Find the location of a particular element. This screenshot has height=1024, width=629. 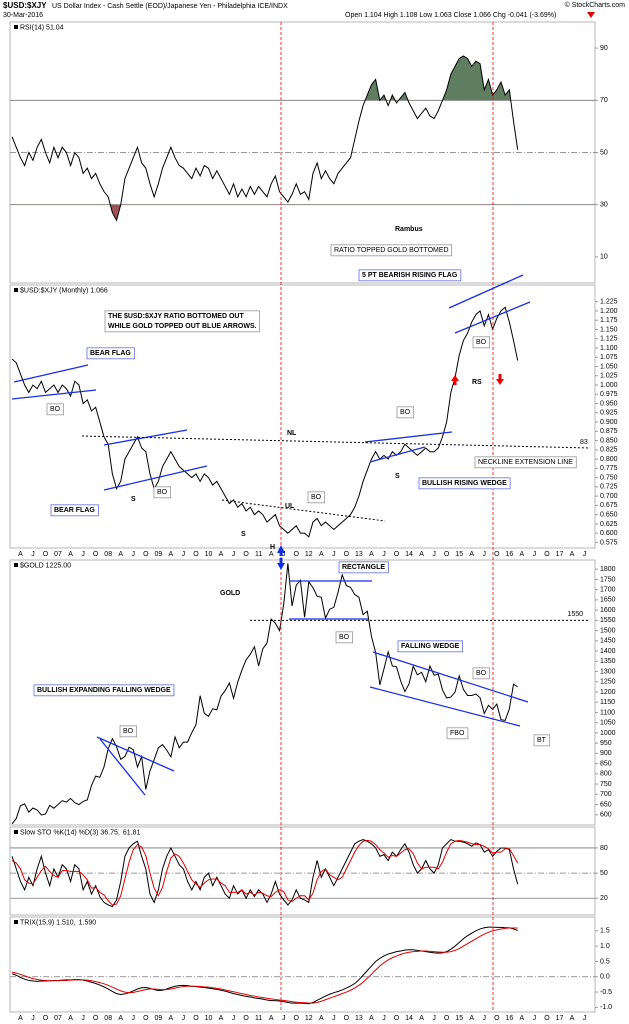

annotation: Rambus is located at coordinates (409, 229).